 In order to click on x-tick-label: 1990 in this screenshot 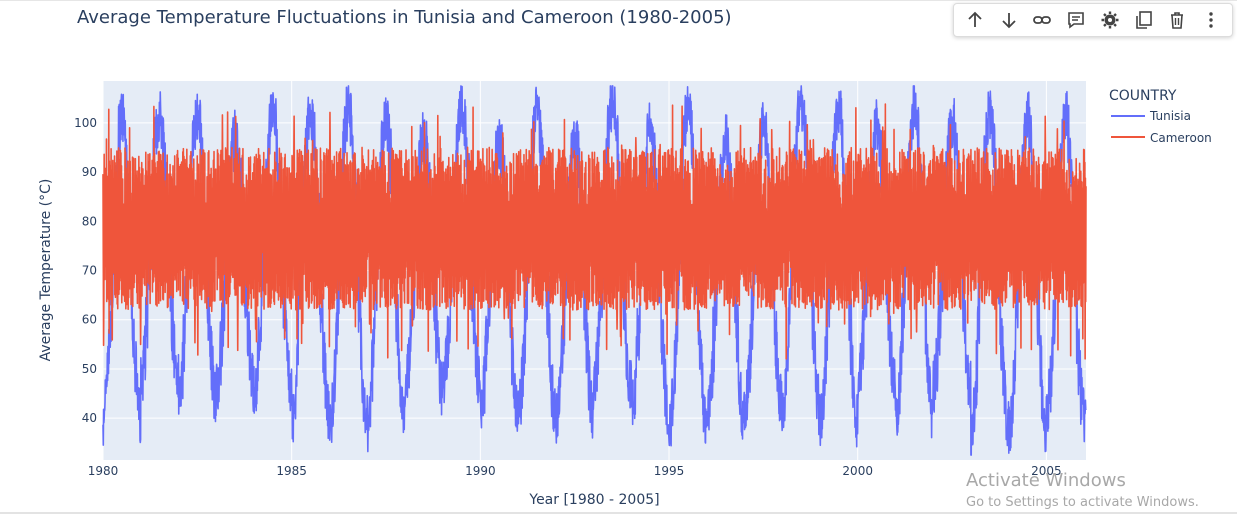, I will do `click(480, 471)`.